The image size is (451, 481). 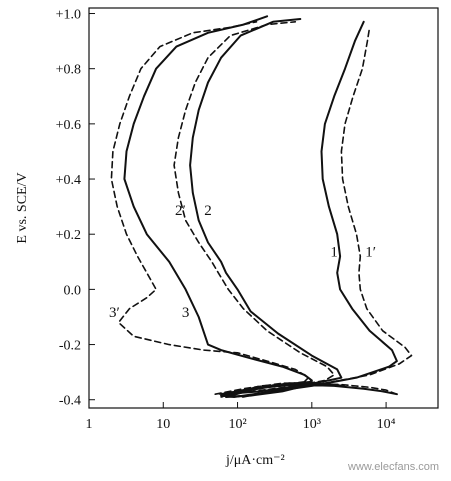 I want to click on x-tick-label: 10, so click(x=163, y=424).